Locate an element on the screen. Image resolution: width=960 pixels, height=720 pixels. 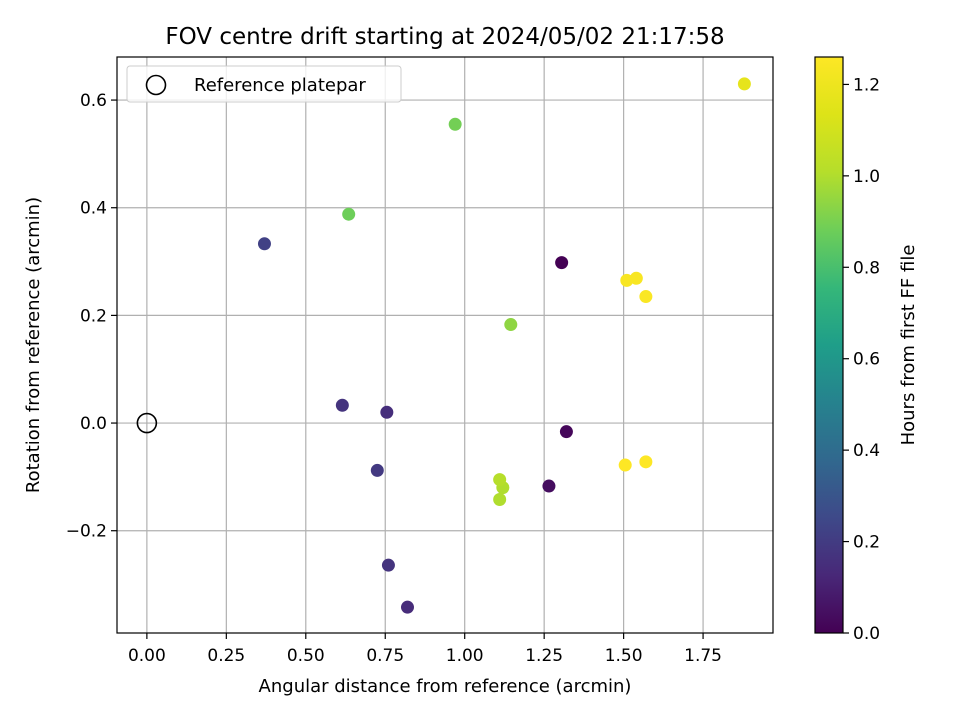
reference-marker-layer is located at coordinates (147, 423).